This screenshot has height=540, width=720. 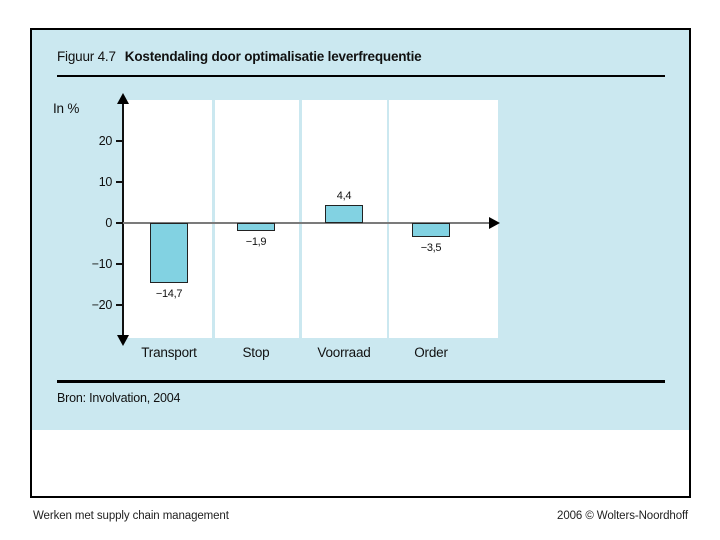 What do you see at coordinates (361, 381) in the screenshot?
I see `source-divider` at bounding box center [361, 381].